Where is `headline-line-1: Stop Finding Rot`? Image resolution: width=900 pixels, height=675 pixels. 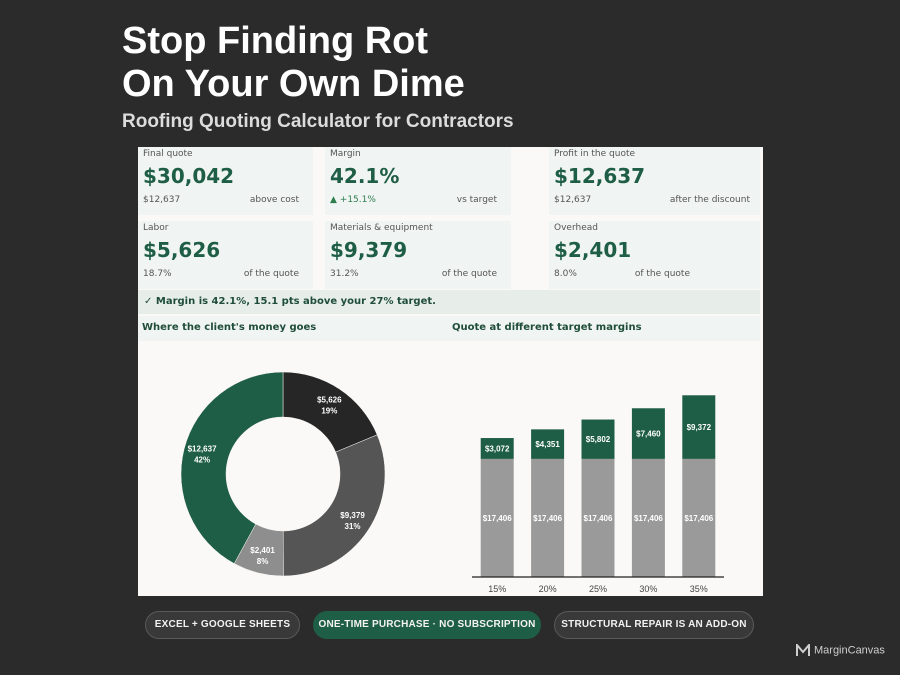
headline-line-1: Stop Finding Rot is located at coordinates (275, 41).